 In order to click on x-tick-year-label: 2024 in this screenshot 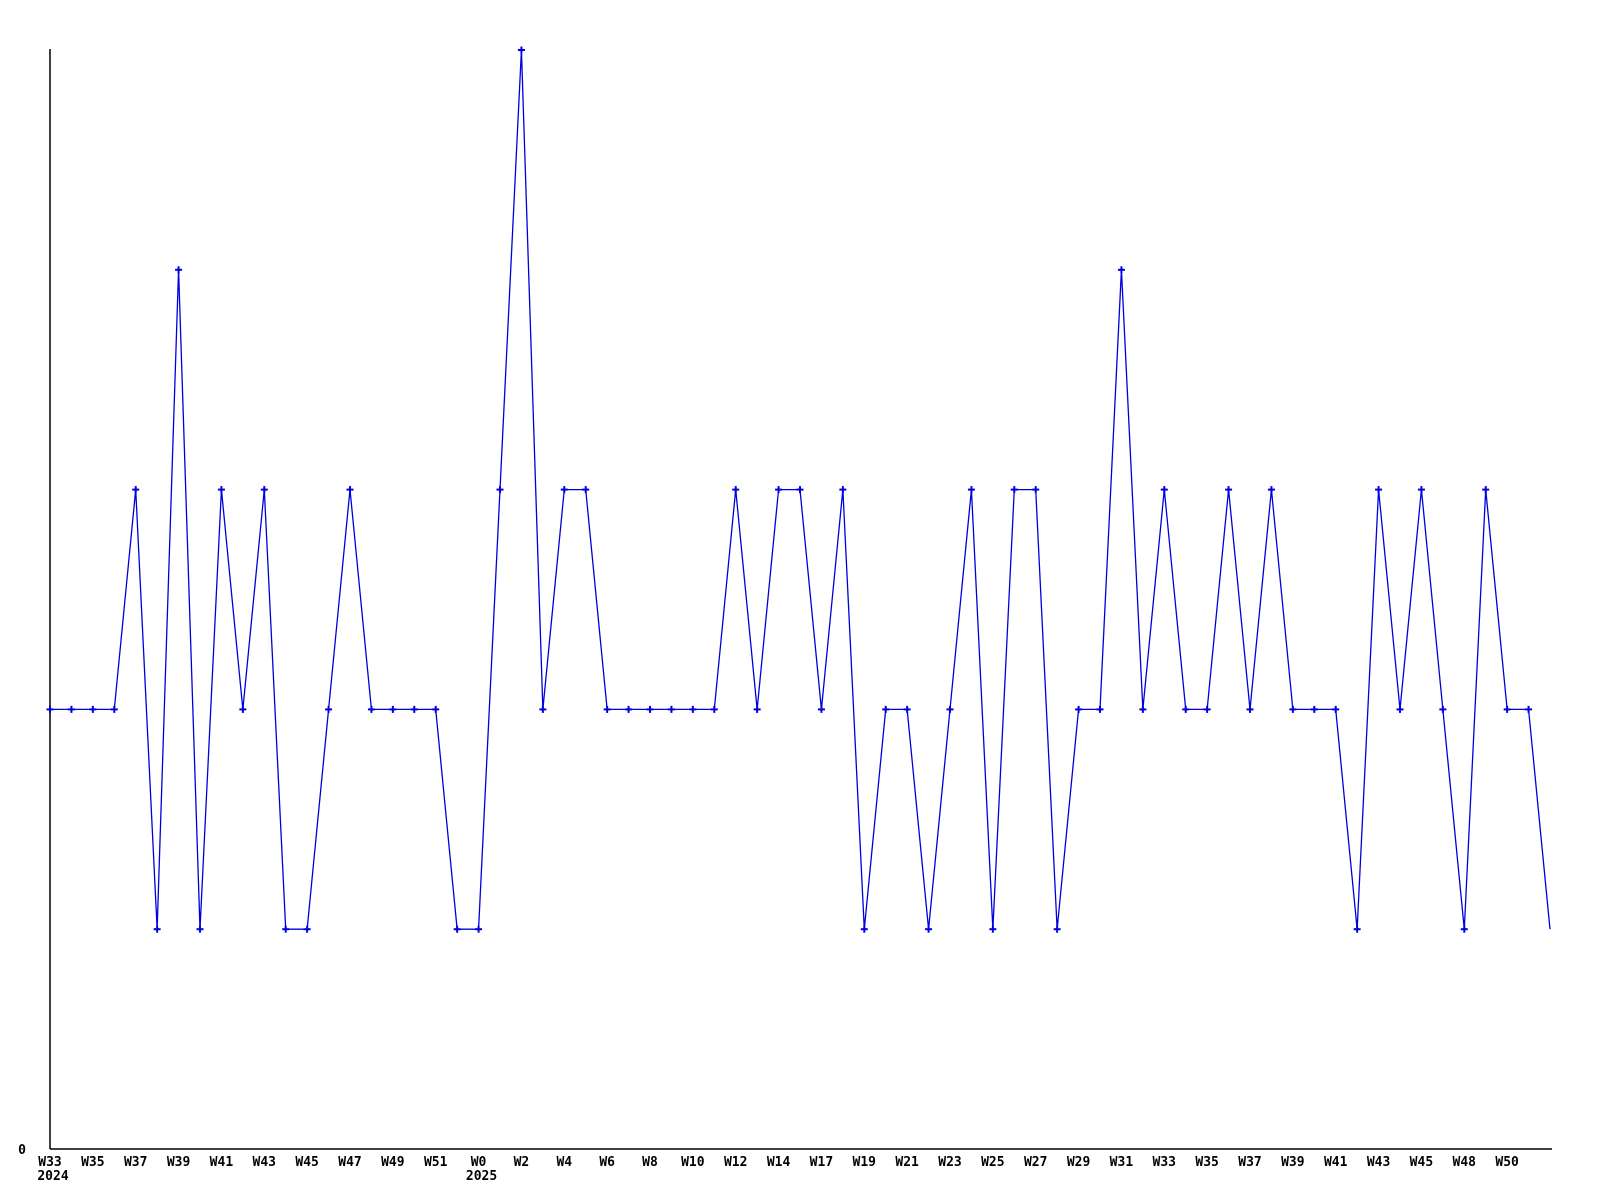, I will do `click(52, 1176)`.